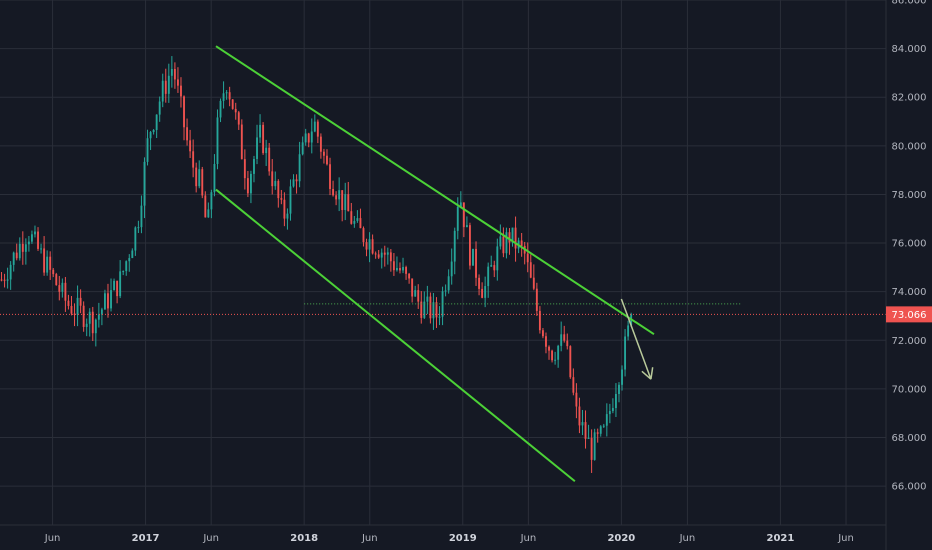 This screenshot has height=550, width=932. What do you see at coordinates (621, 538) in the screenshot?
I see `x-tick-label: 2020` at bounding box center [621, 538].